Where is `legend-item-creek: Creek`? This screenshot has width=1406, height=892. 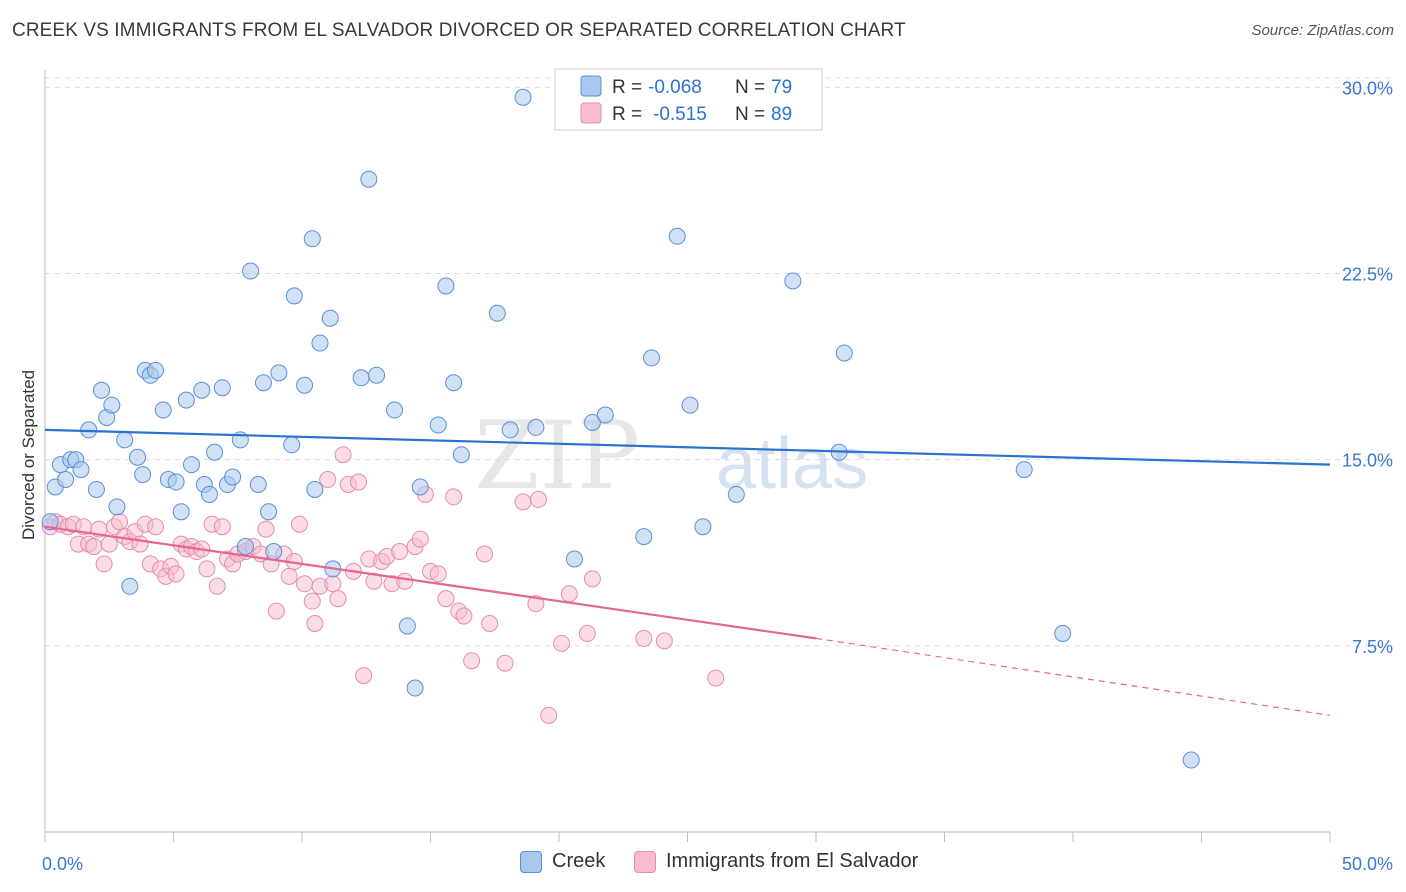
legend-item-creek: Creek is located at coordinates (562, 861).